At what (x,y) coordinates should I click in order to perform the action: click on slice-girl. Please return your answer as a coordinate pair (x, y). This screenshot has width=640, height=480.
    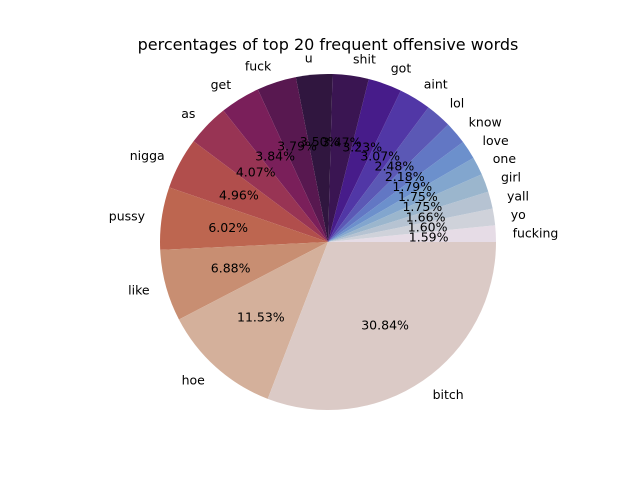
    Looking at the image, I should click on (408, 208).